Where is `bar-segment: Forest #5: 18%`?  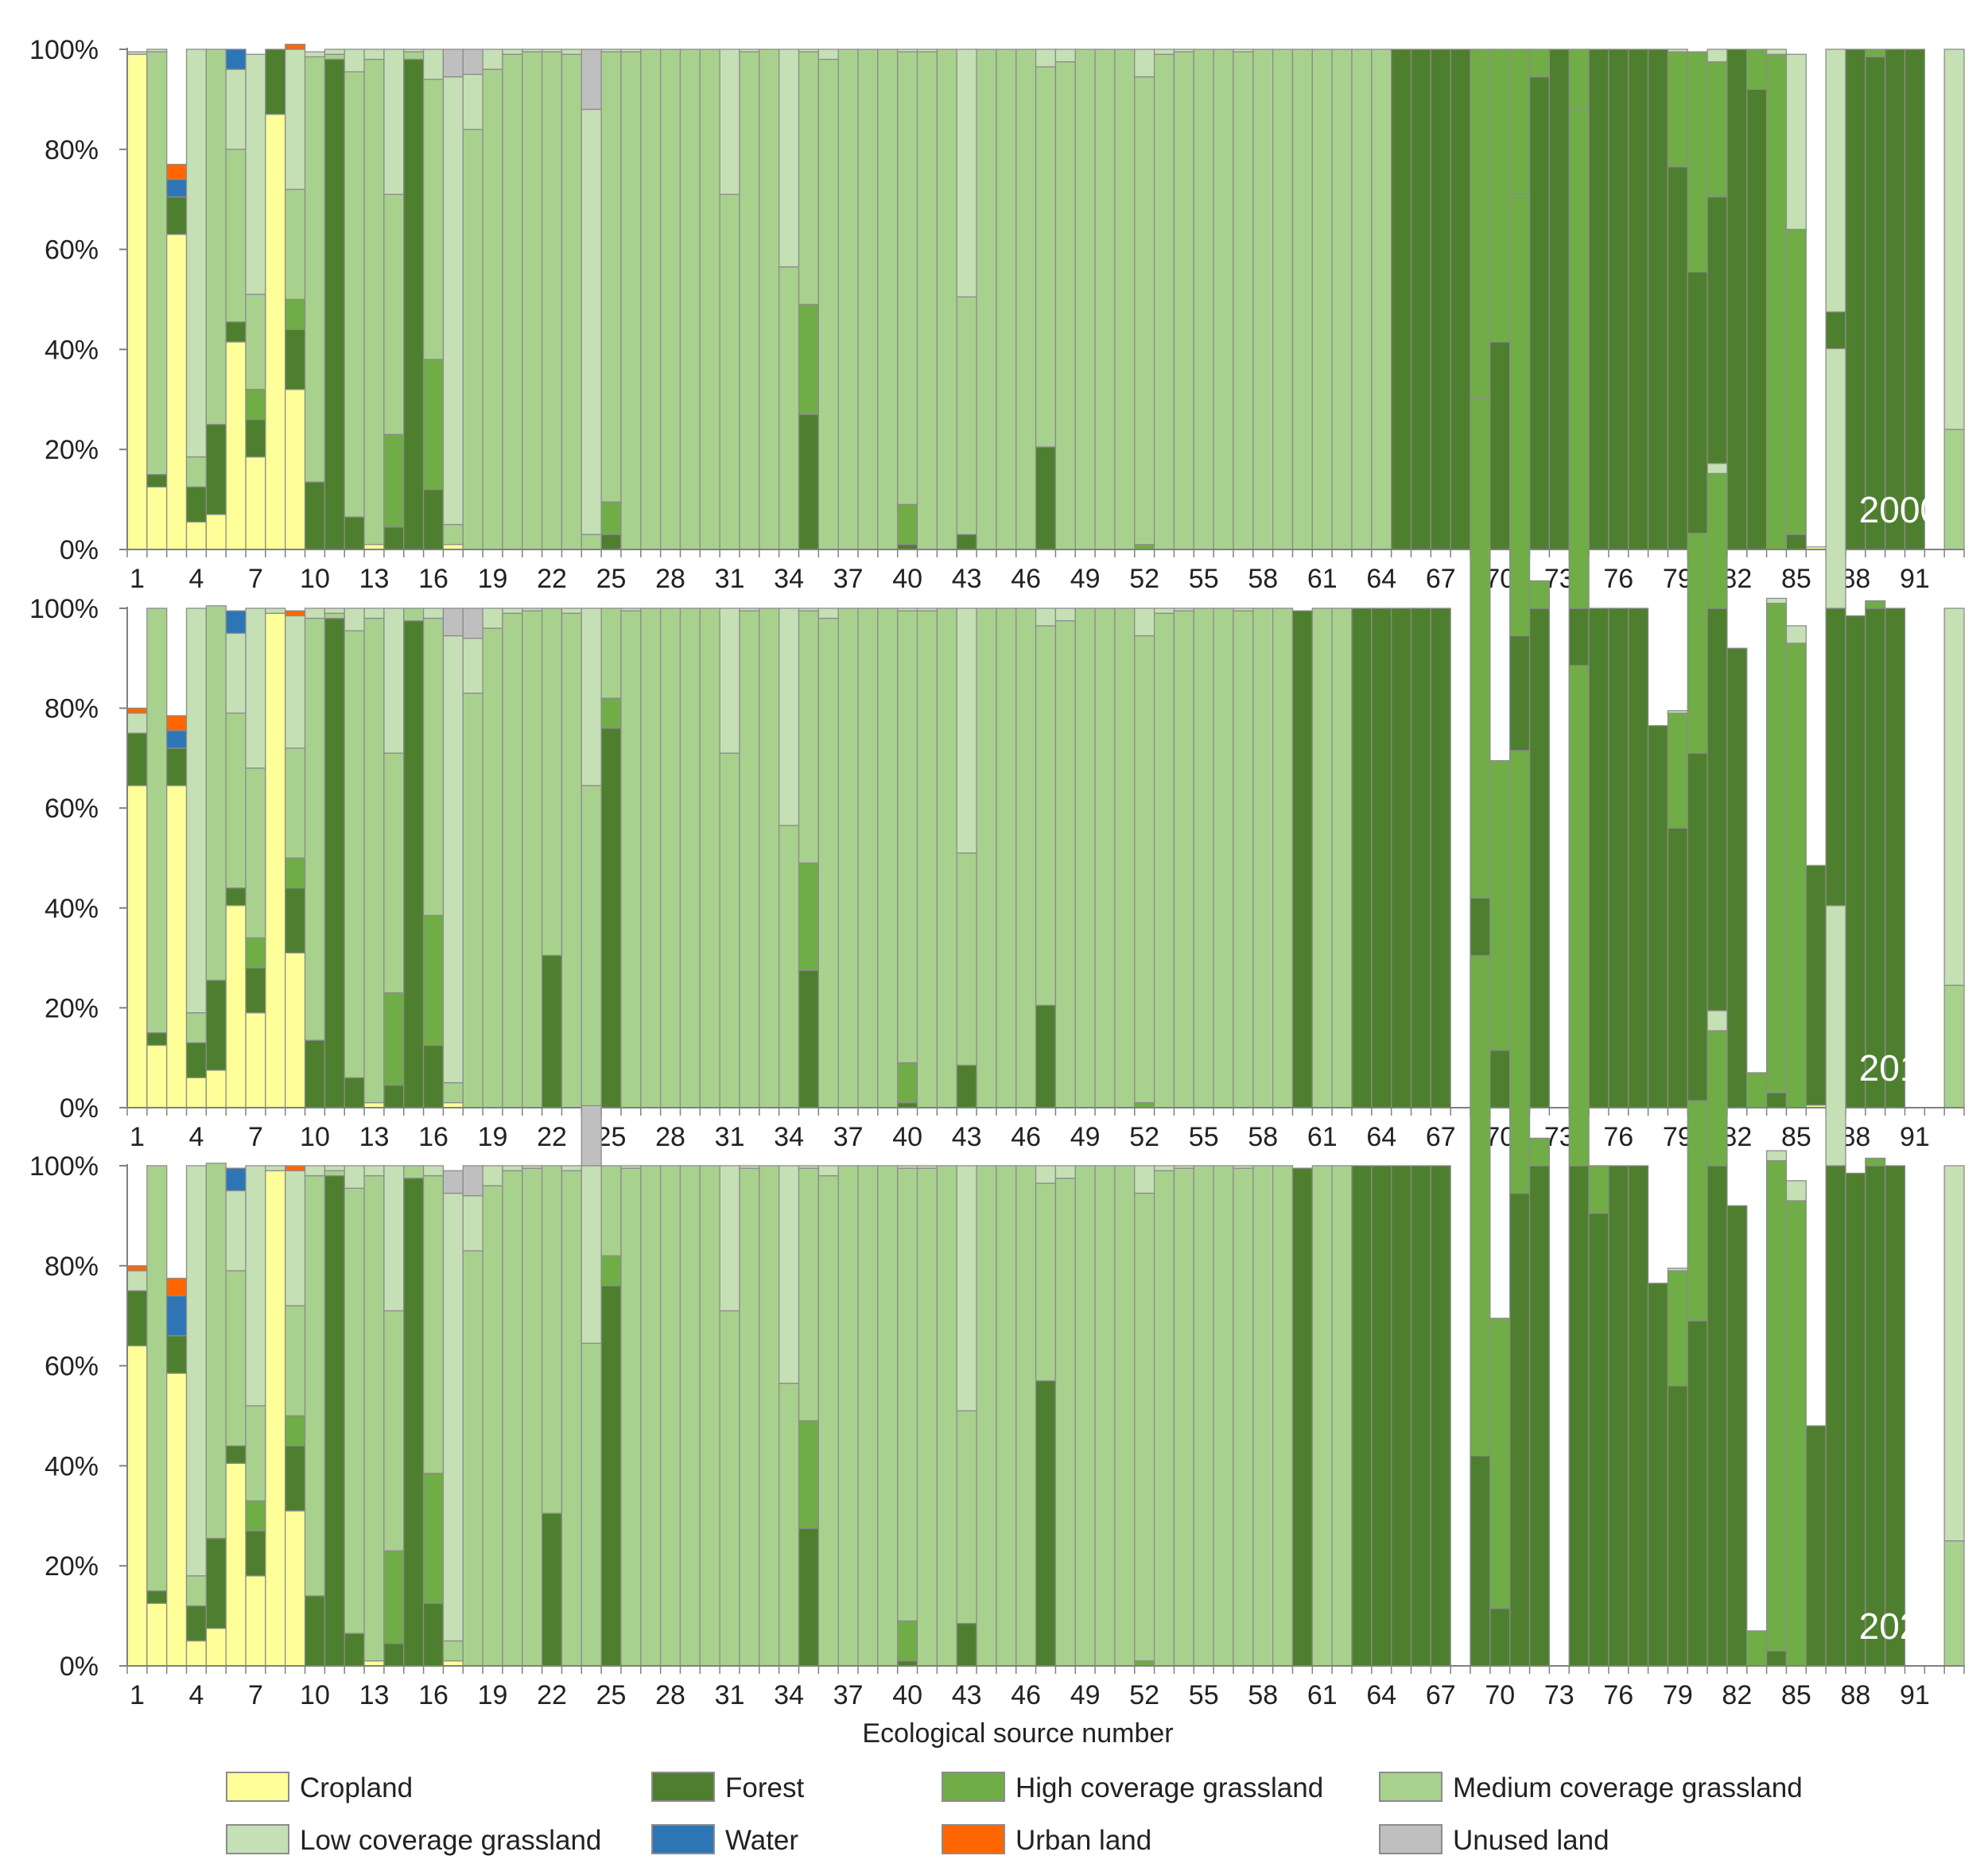 bar-segment: Forest #5: 18% is located at coordinates (216, 1583).